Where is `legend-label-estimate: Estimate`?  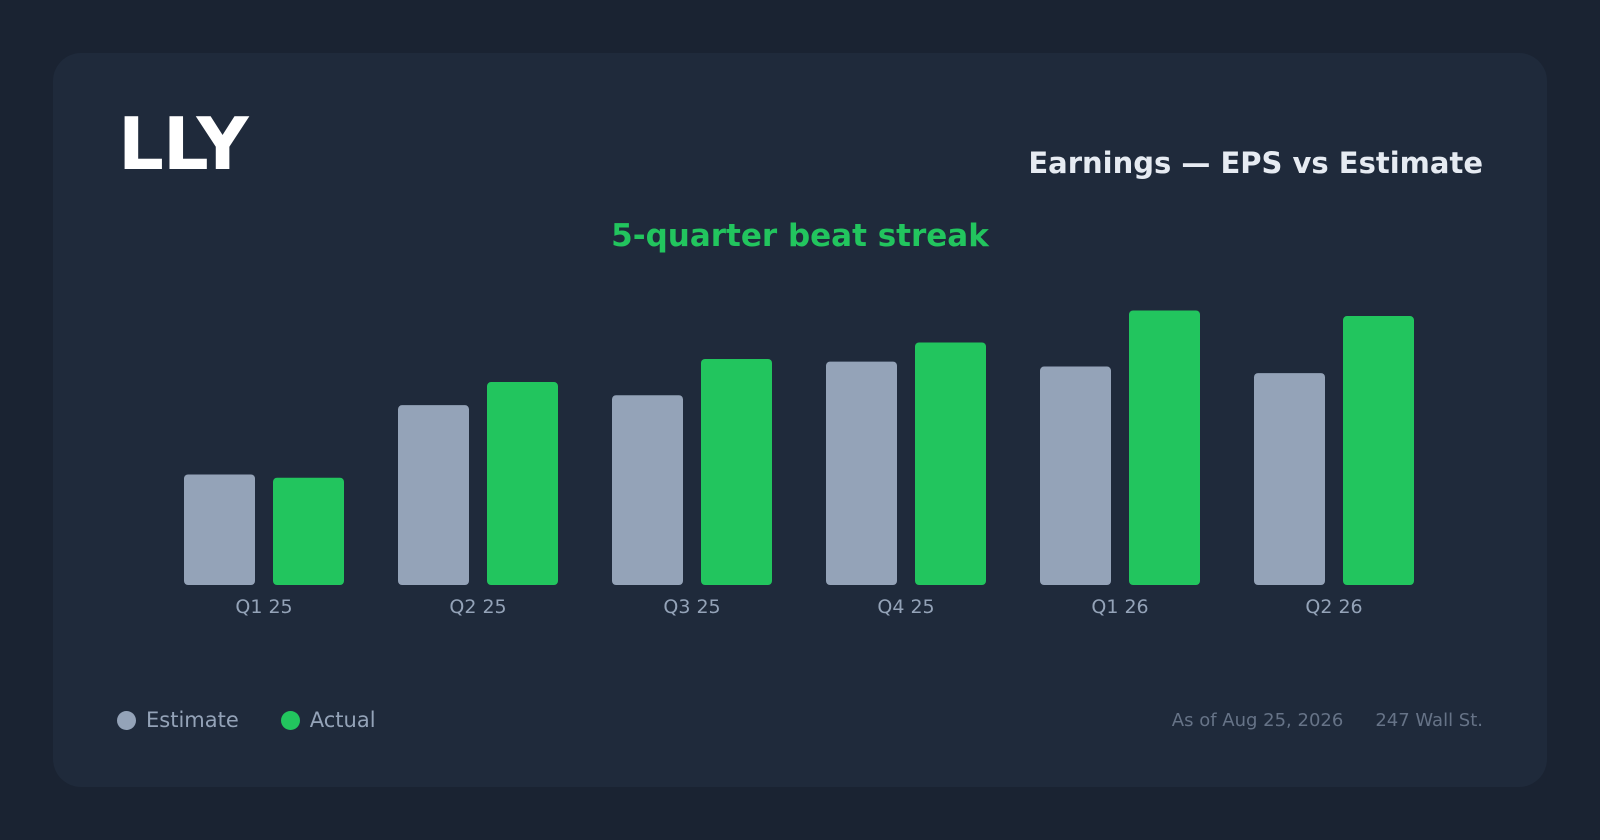
legend-label-estimate: Estimate is located at coordinates (192, 720).